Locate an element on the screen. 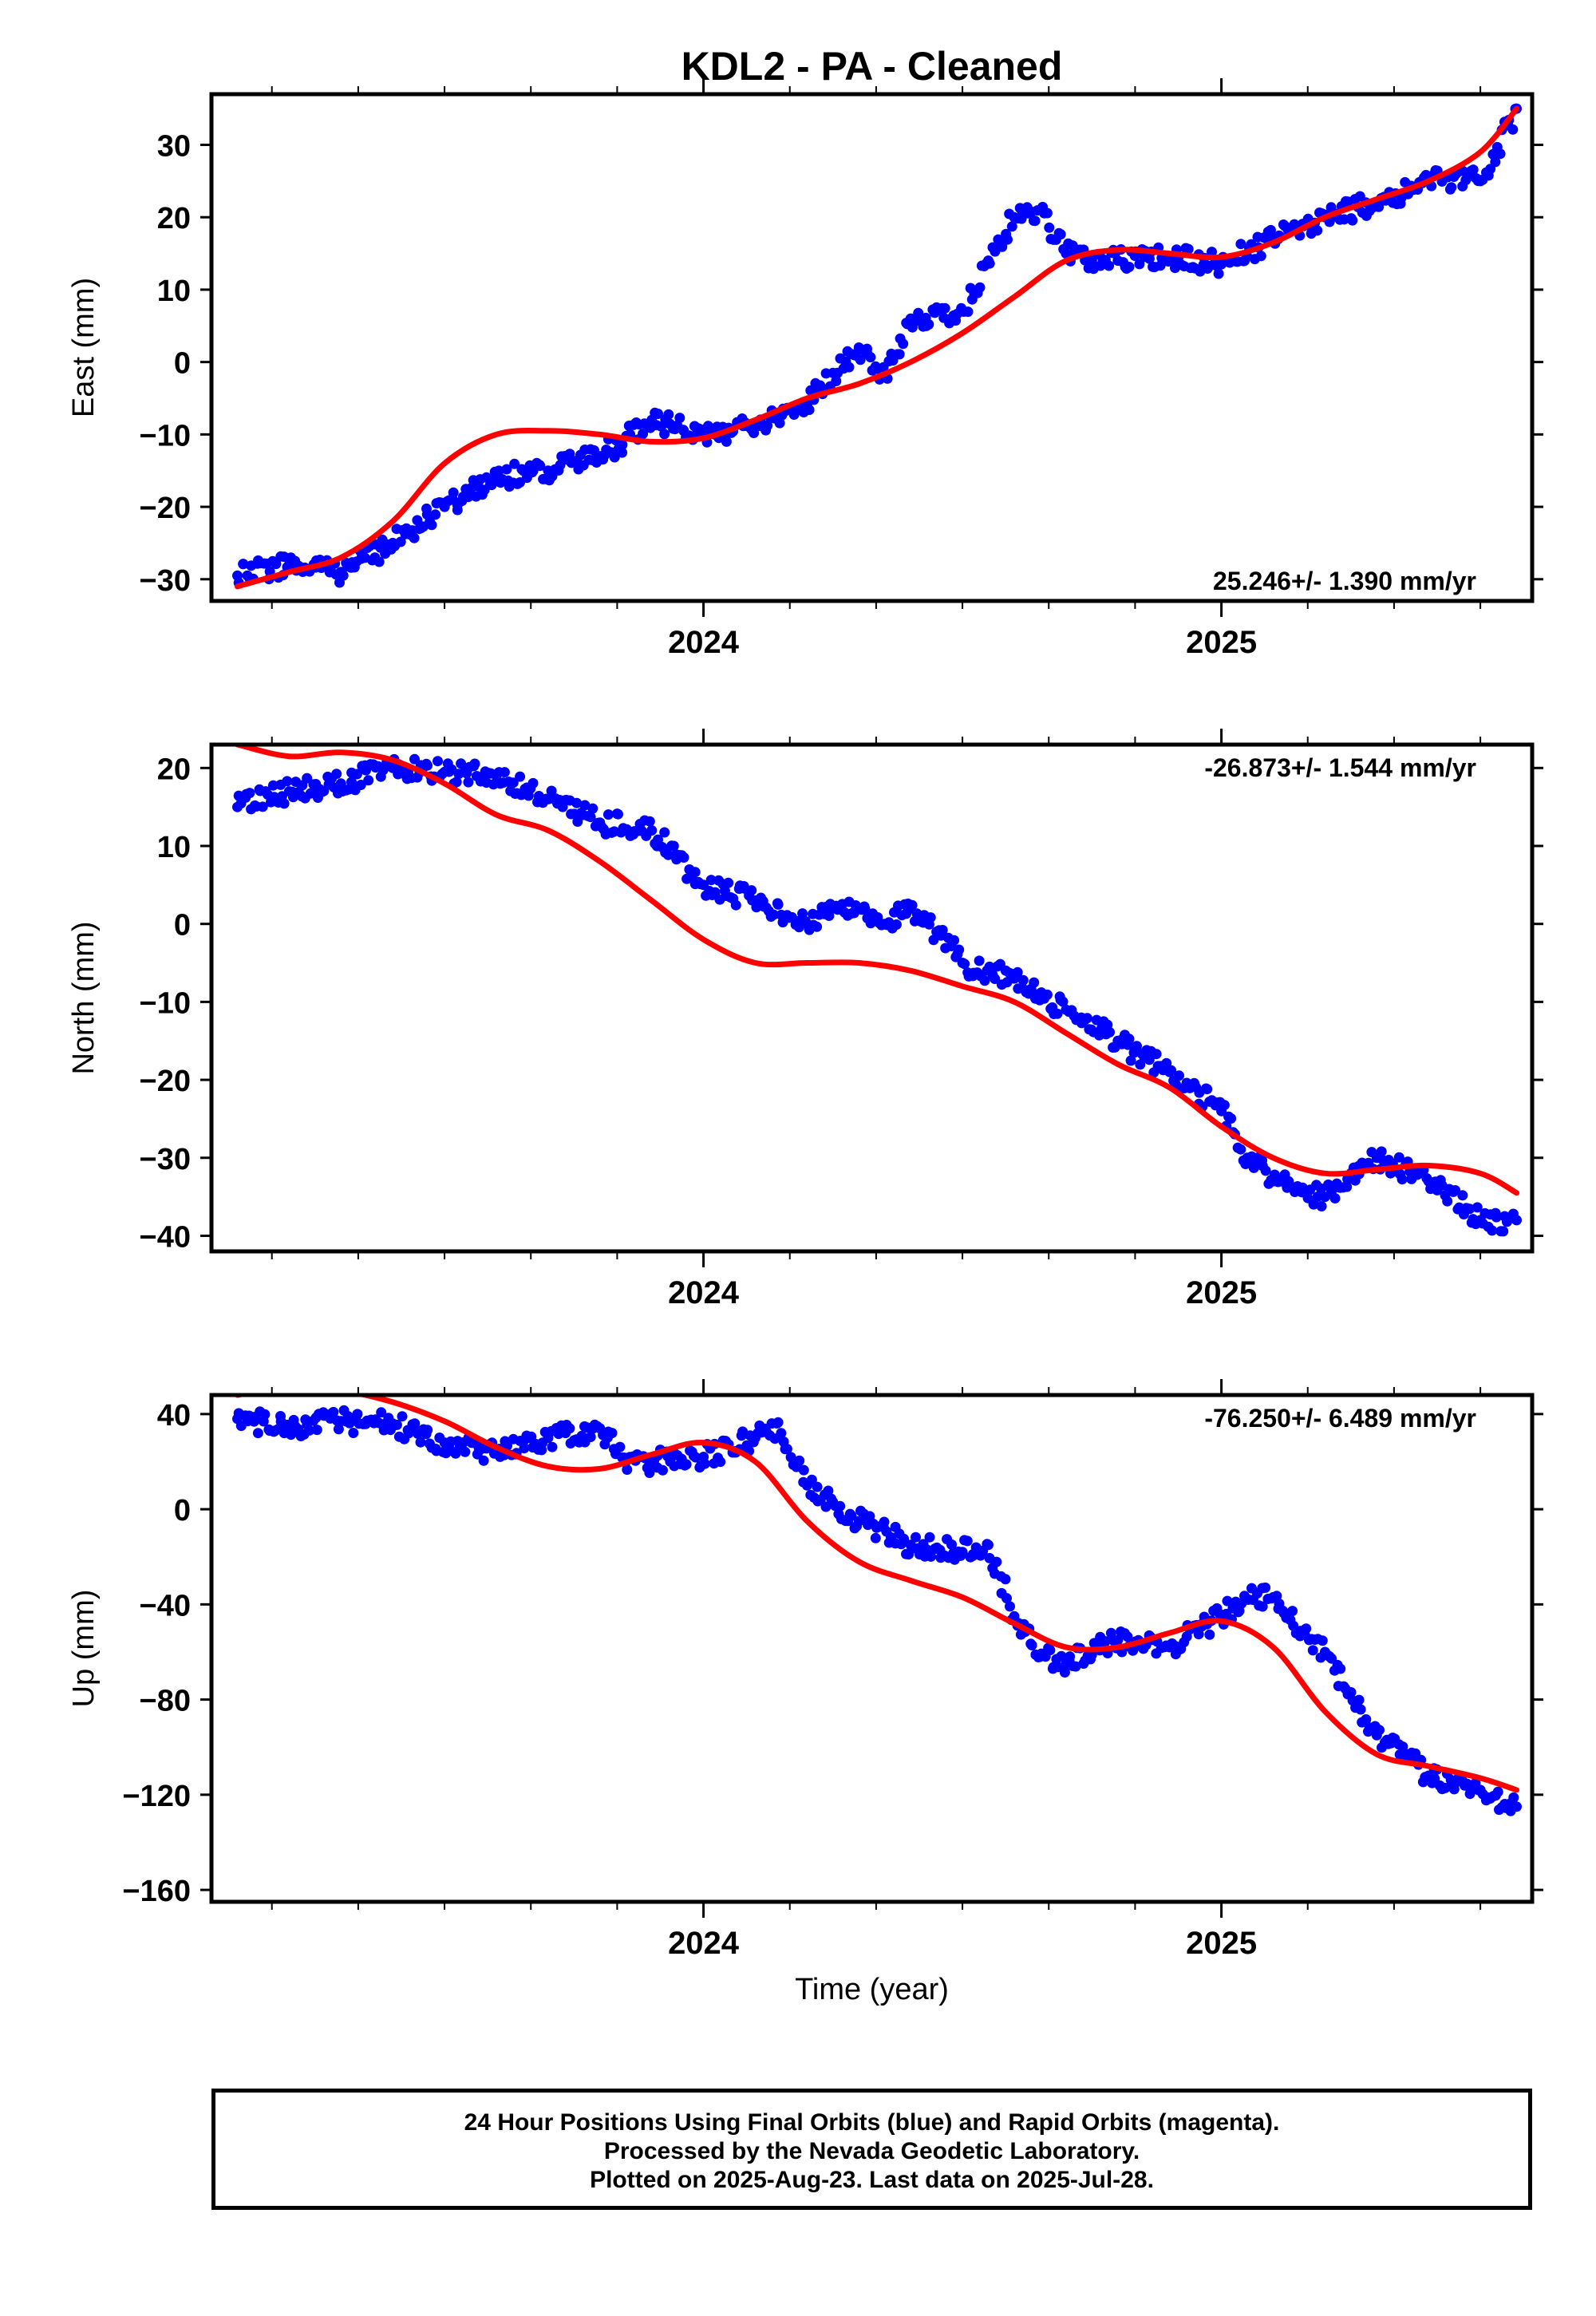 This screenshot has height=2316, width=1596. rate-label: 25.246+/- 1.390 mm/yr is located at coordinates (1344, 581).